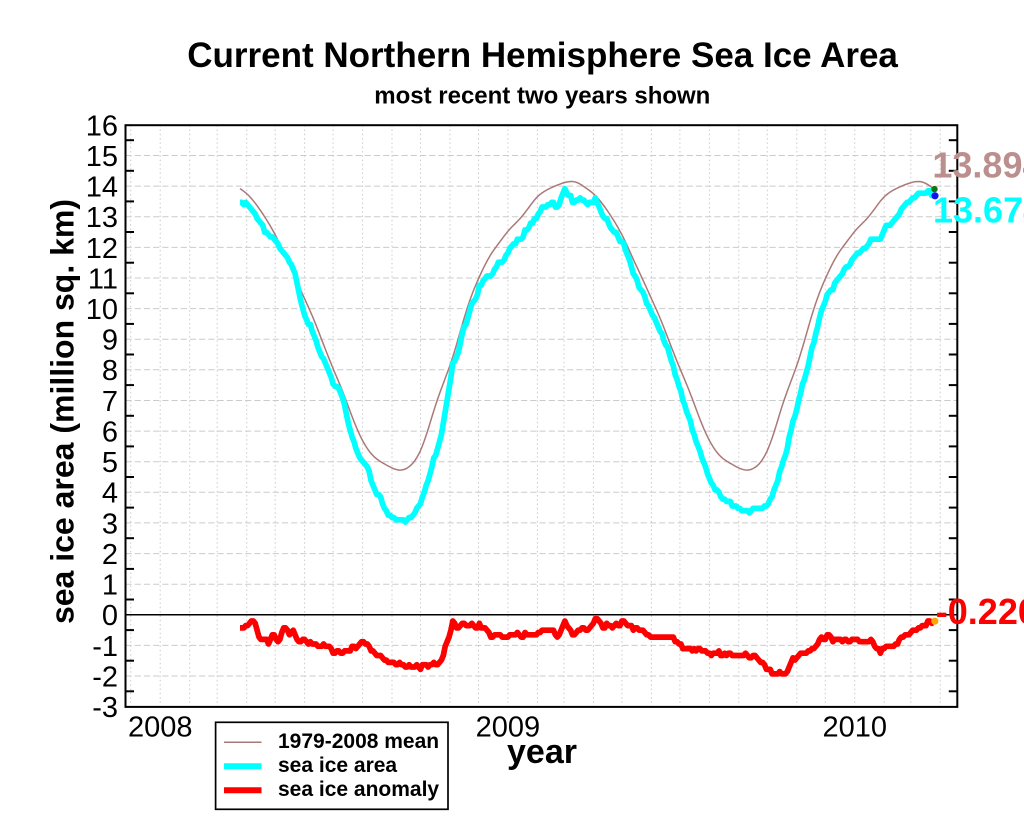  I want to click on svg-text: sea ice area (million sq. km), so click(63, 411).